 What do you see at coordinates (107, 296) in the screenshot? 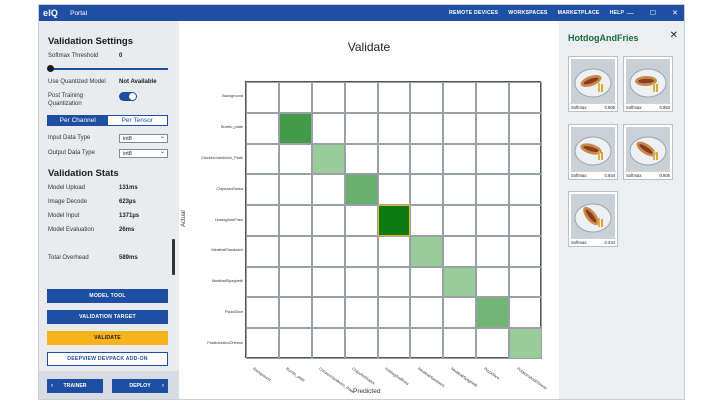
I see `model-tool-button: MODEL TOOL` at bounding box center [107, 296].